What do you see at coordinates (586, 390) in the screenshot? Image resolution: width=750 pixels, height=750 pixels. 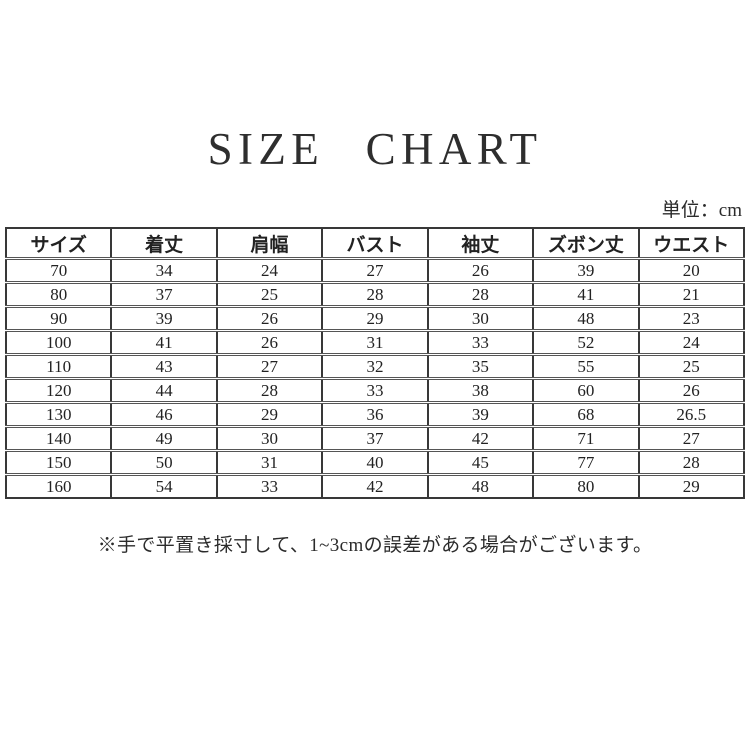 I see `table-cell: 60` at bounding box center [586, 390].